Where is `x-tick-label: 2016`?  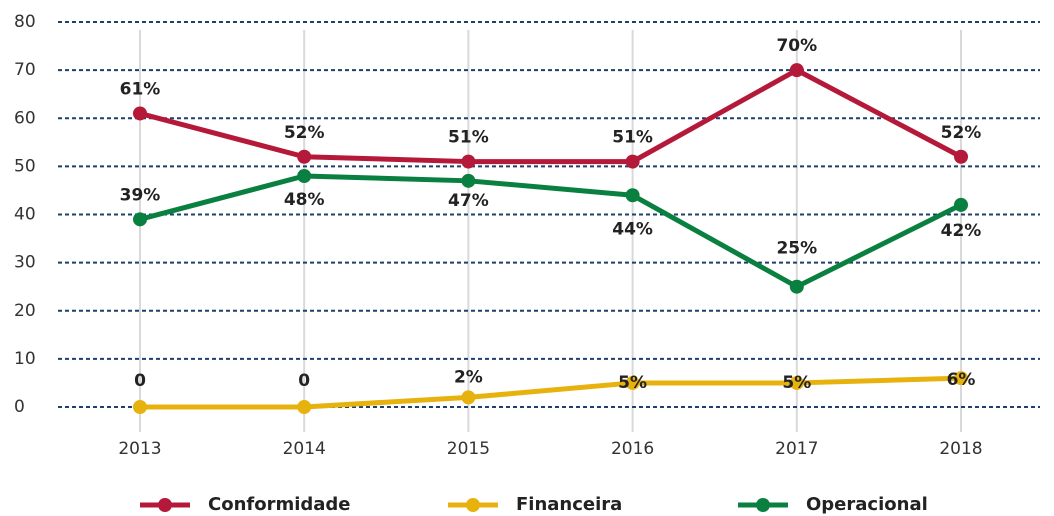
x-tick-label: 2016 is located at coordinates (632, 449).